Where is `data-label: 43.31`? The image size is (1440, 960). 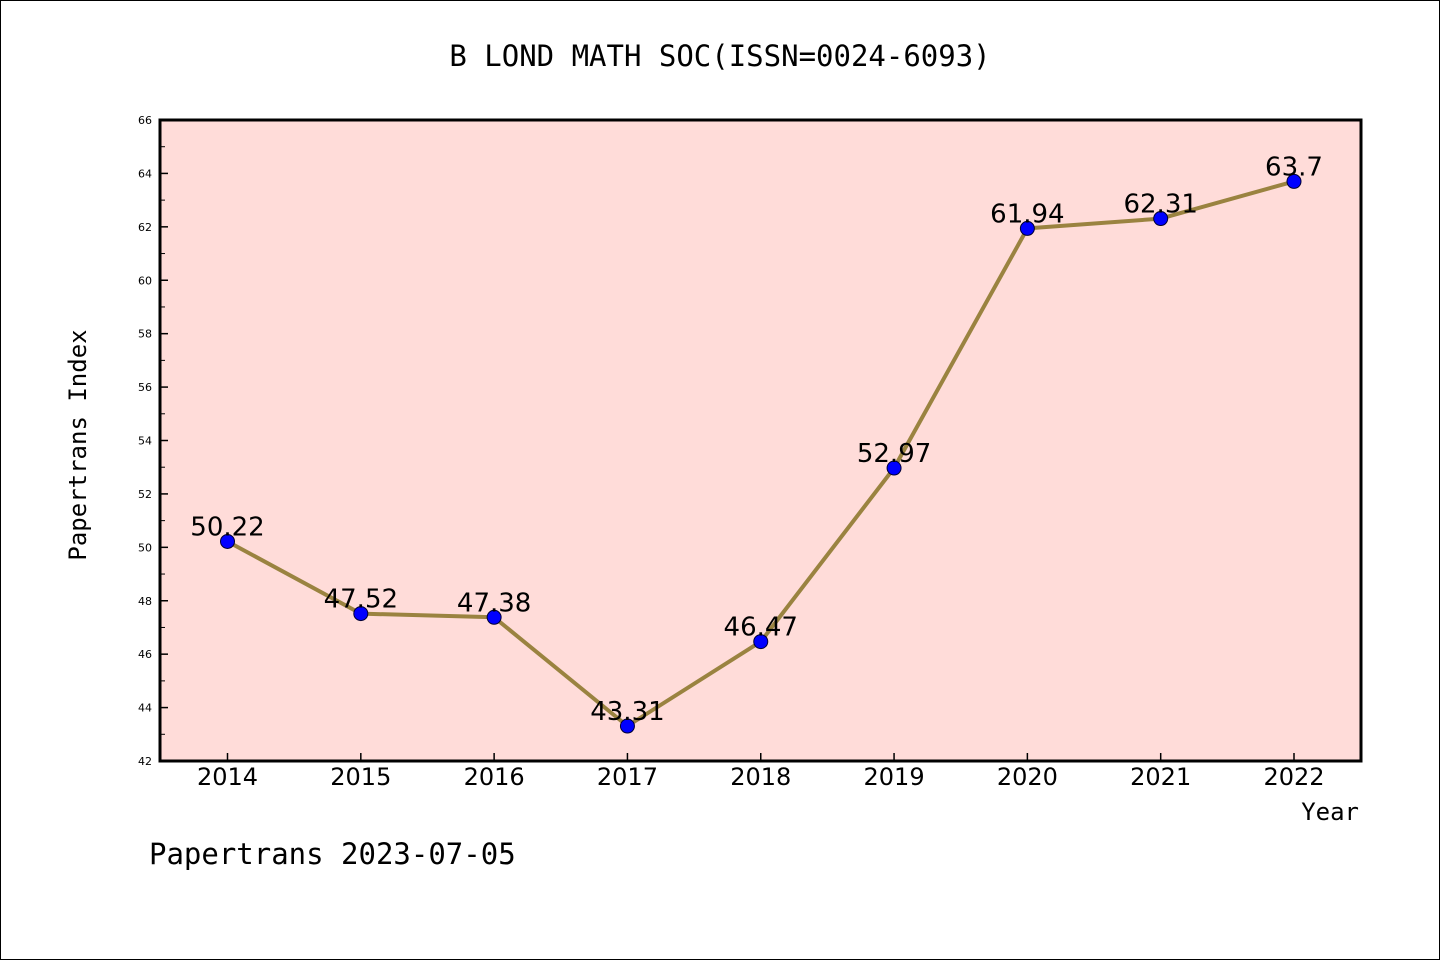
data-label: 43.31 is located at coordinates (627, 712).